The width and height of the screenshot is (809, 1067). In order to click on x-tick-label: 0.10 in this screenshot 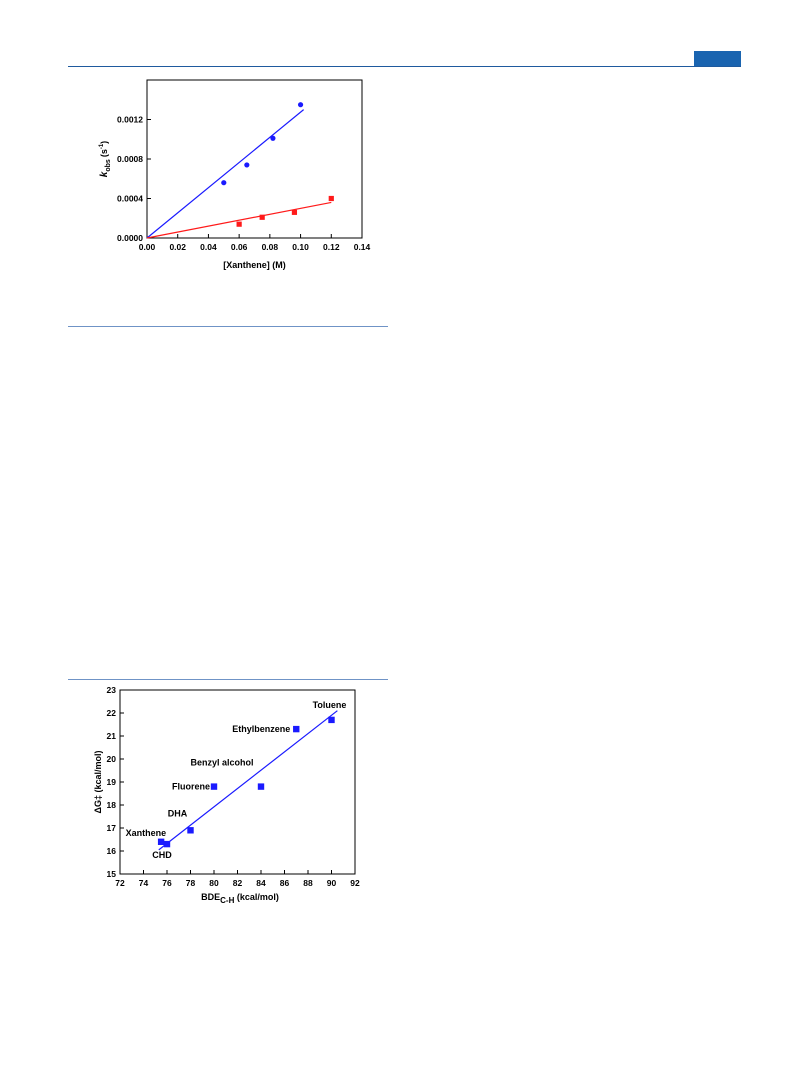, I will do `click(300, 247)`.